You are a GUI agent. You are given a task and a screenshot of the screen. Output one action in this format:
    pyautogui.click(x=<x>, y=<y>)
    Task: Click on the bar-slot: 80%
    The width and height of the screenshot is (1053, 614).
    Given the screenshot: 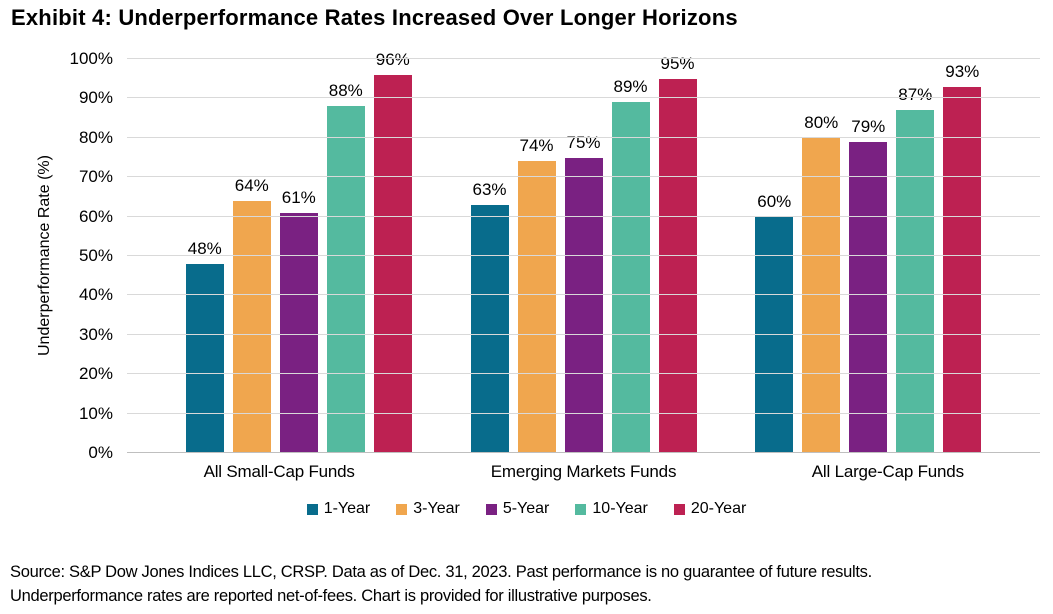 What is the action you would take?
    pyautogui.click(x=821, y=256)
    